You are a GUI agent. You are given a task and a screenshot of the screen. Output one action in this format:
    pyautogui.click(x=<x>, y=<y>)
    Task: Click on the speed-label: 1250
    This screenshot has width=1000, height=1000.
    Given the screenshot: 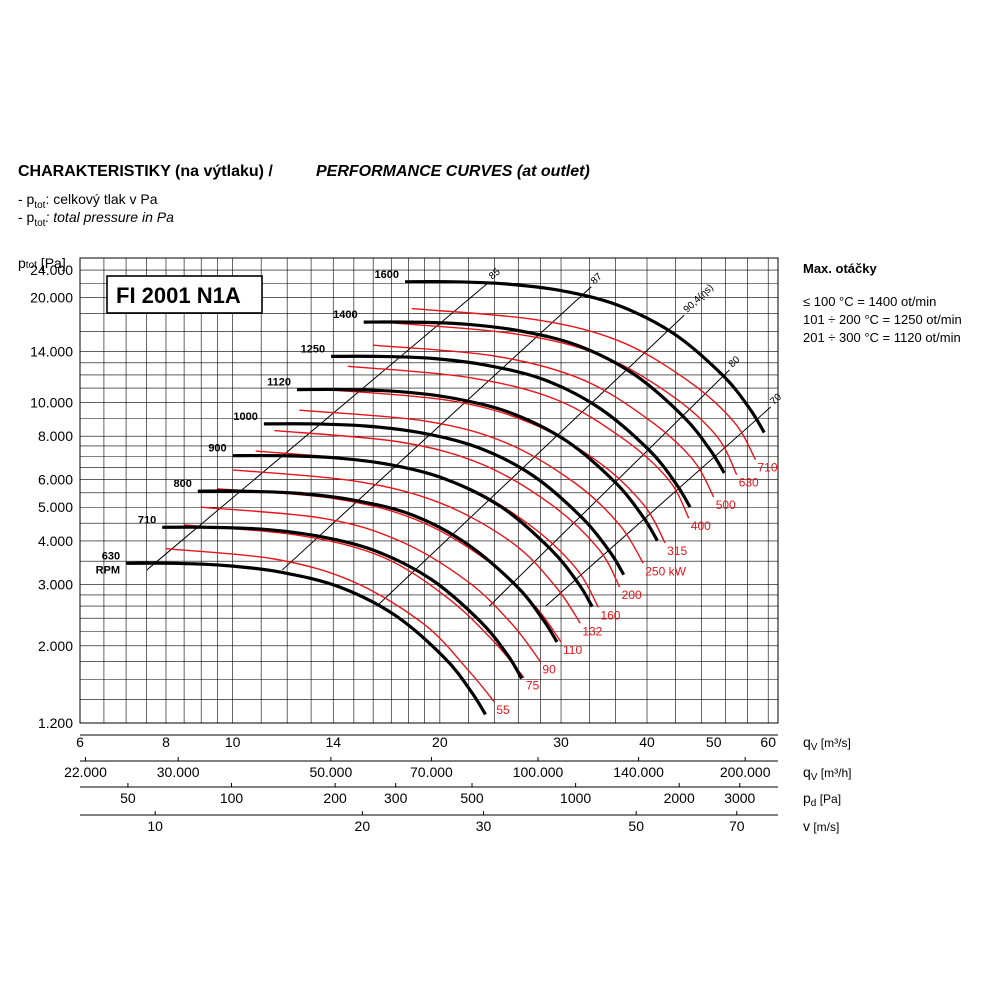 What is the action you would take?
    pyautogui.click(x=313, y=349)
    